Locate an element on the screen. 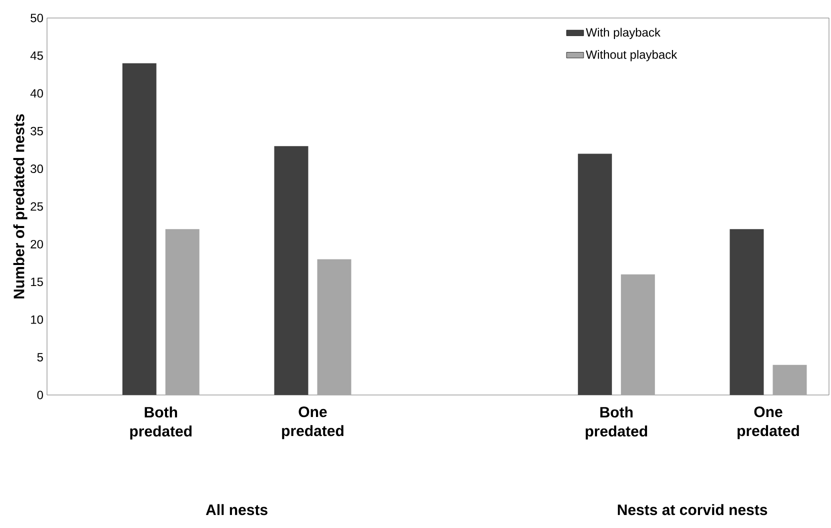 Image resolution: width=831 pixels, height=528 pixels. y-axis-title: Number of predated nests is located at coordinates (20, 206).